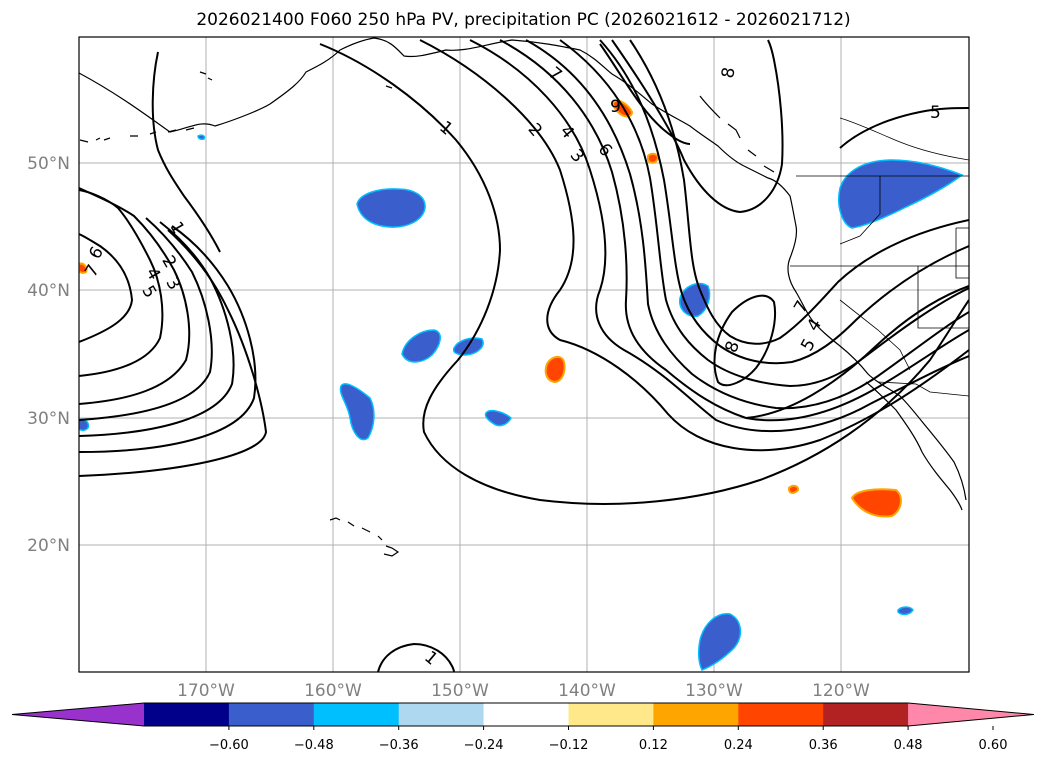 The height and width of the screenshot is (765, 1047). What do you see at coordinates (48, 355) in the screenshot?
I see `latitude-axis: 50°N 40°N 30°N 20°N` at bounding box center [48, 355].